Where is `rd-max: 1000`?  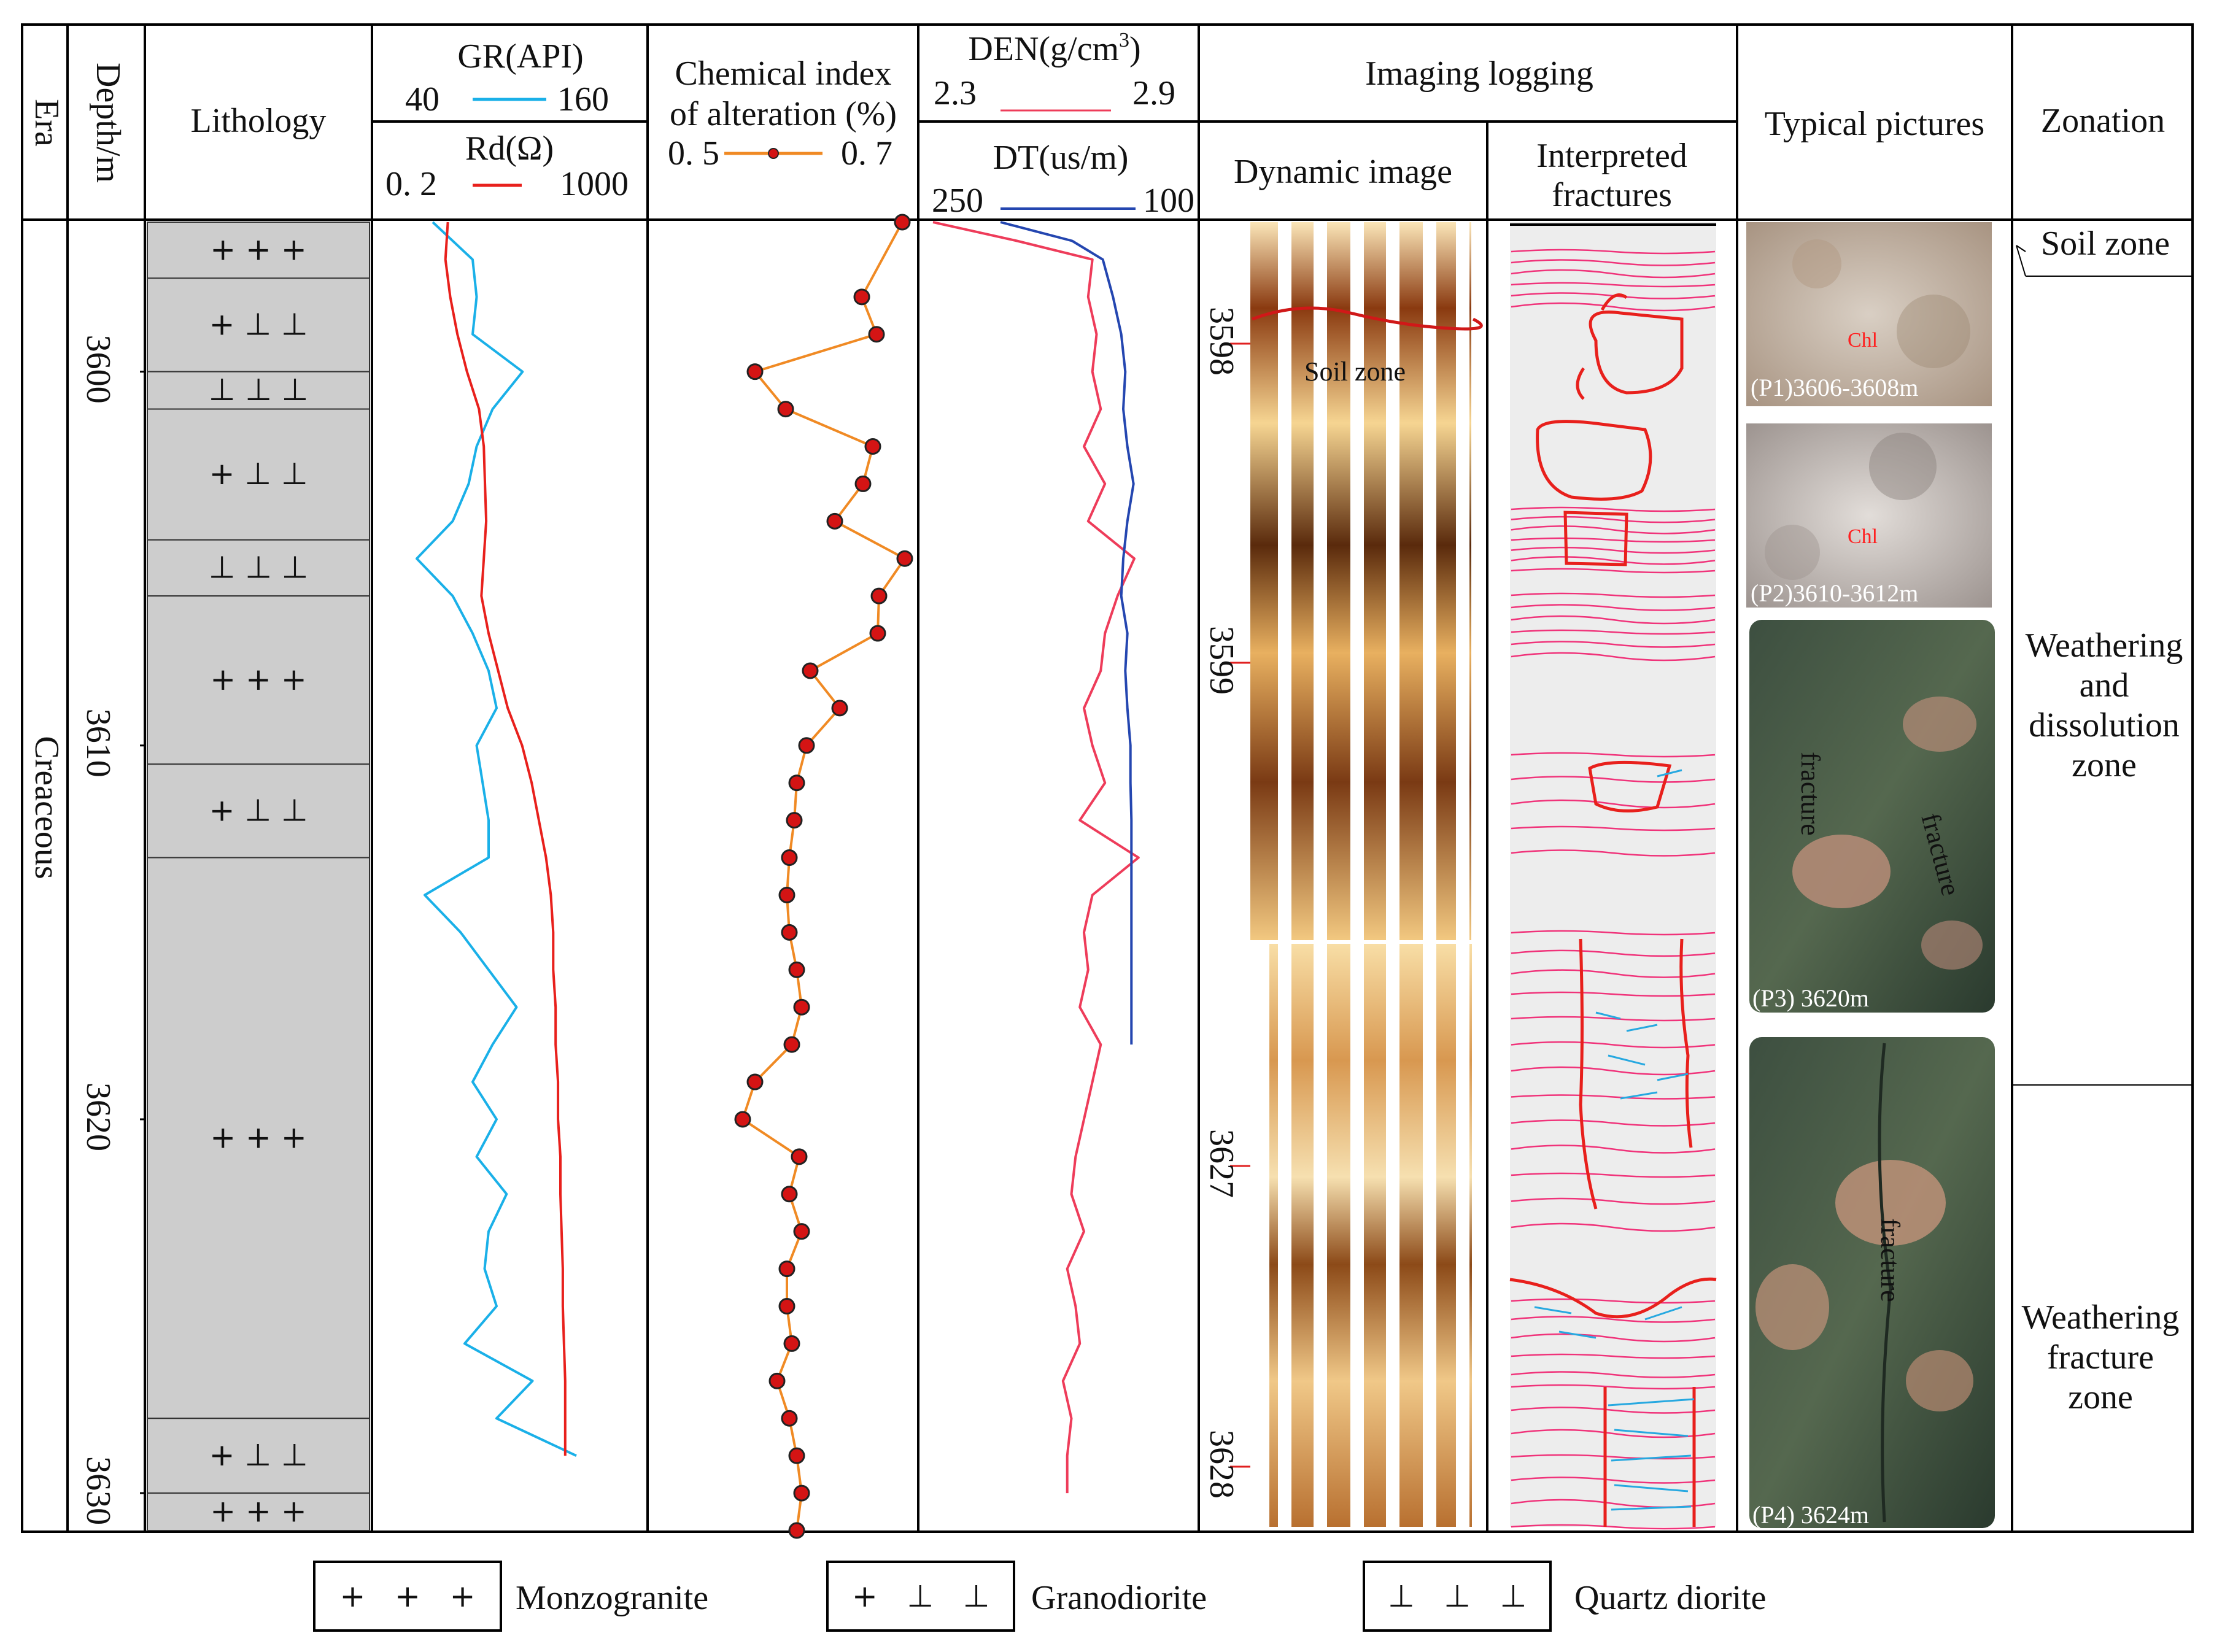
rd-max: 1000 is located at coordinates (594, 184).